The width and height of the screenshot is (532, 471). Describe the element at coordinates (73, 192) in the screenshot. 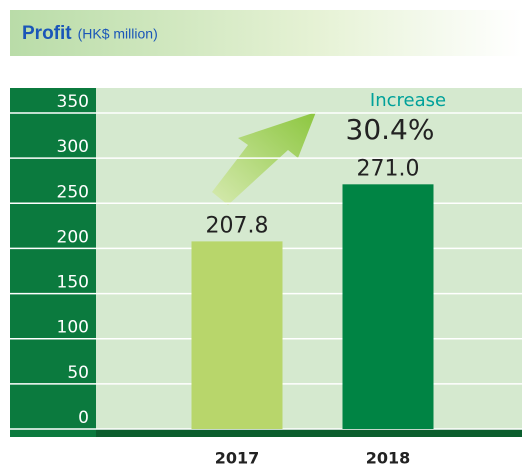

I see `y-tick-label: 250` at that location.